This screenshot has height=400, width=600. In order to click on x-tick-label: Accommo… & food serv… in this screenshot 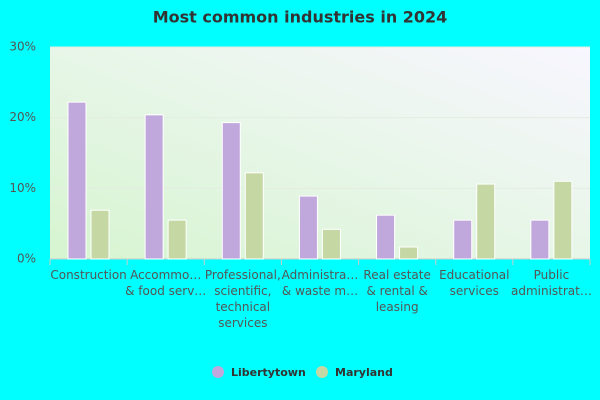, I will do `click(165, 283)`.